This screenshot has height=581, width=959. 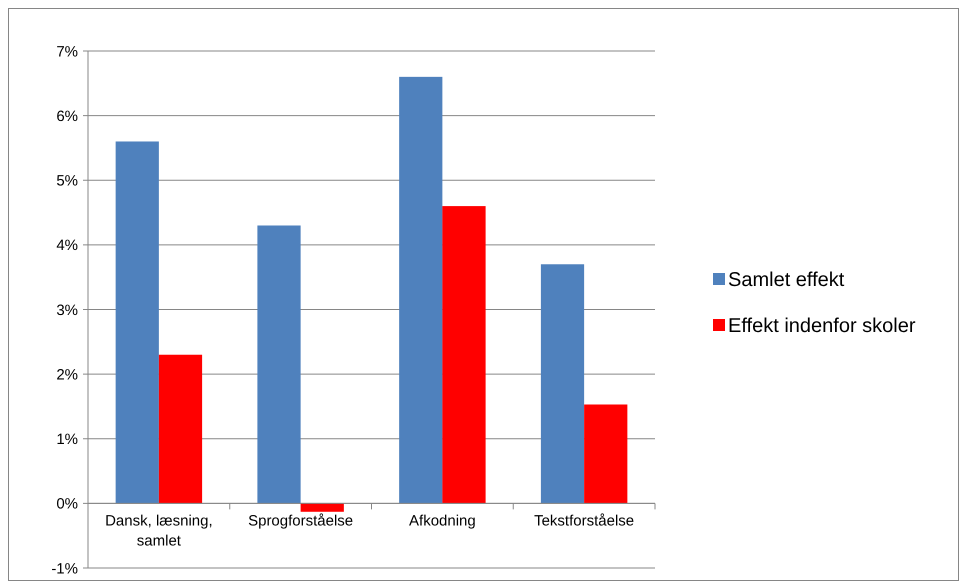 What do you see at coordinates (67, 310) in the screenshot?
I see `y-tick-label: 3%` at bounding box center [67, 310].